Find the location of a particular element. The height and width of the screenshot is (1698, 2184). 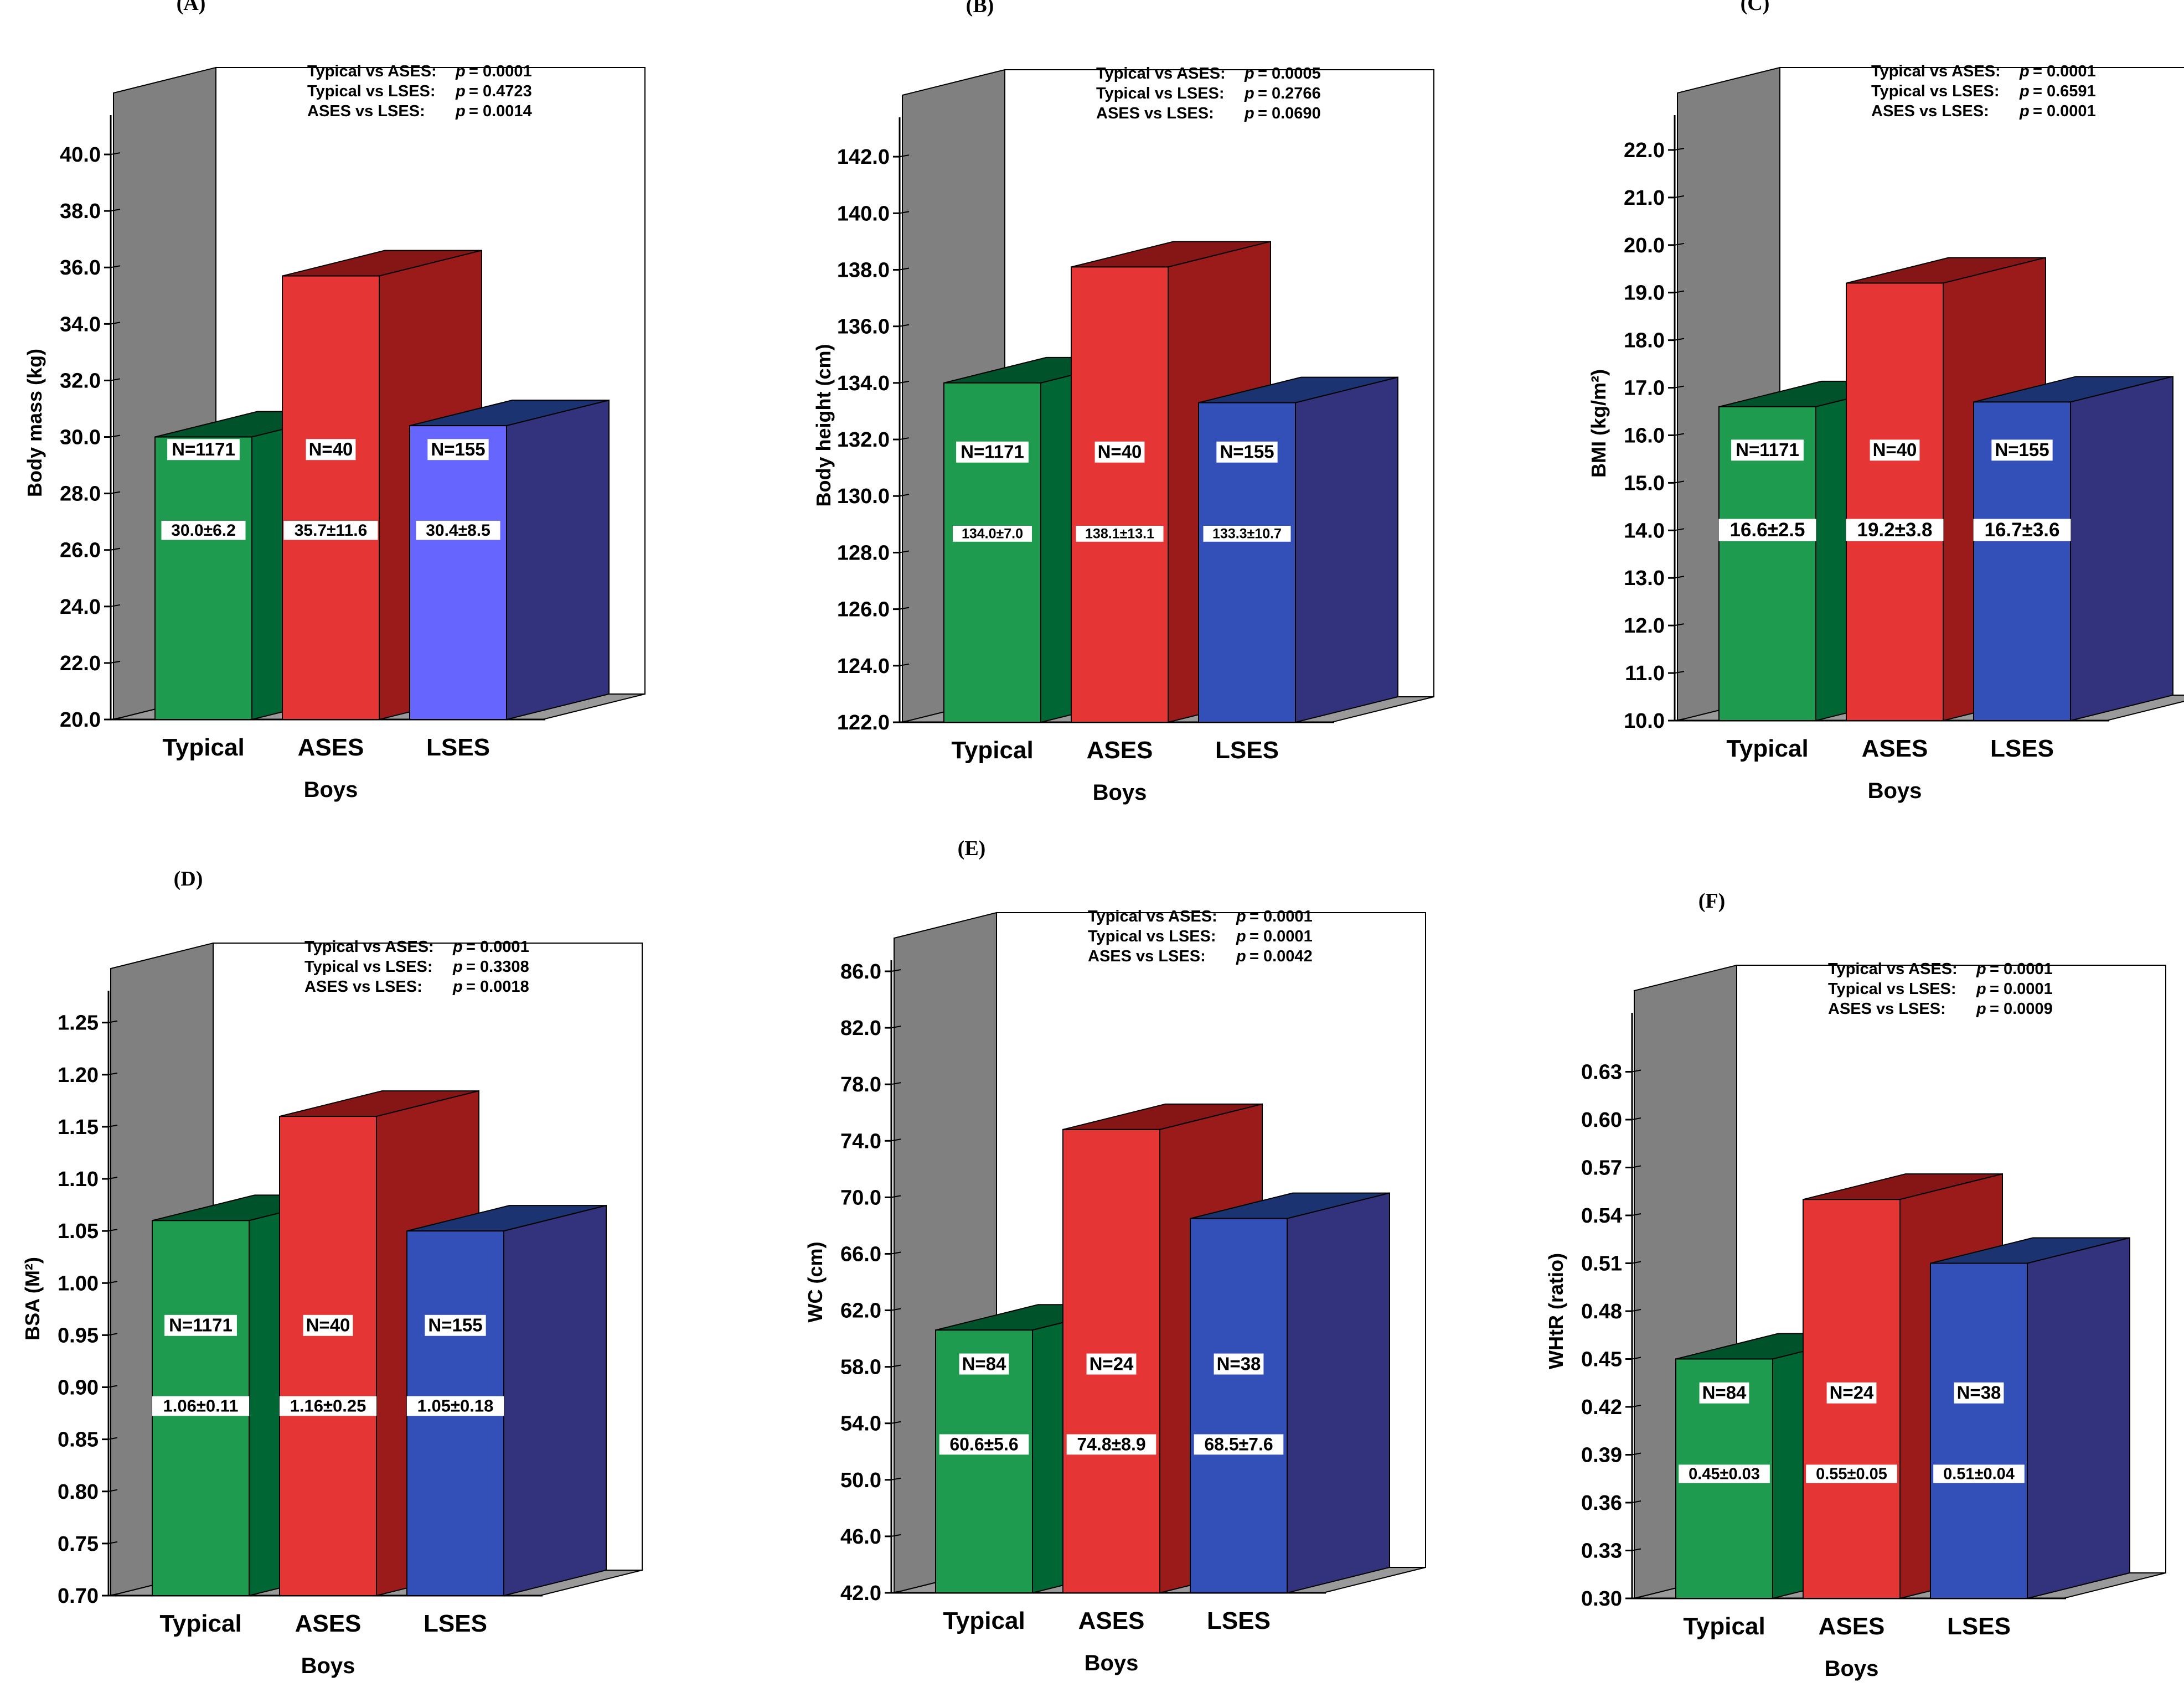

y-tick-label: 28.0 is located at coordinates (80, 494).